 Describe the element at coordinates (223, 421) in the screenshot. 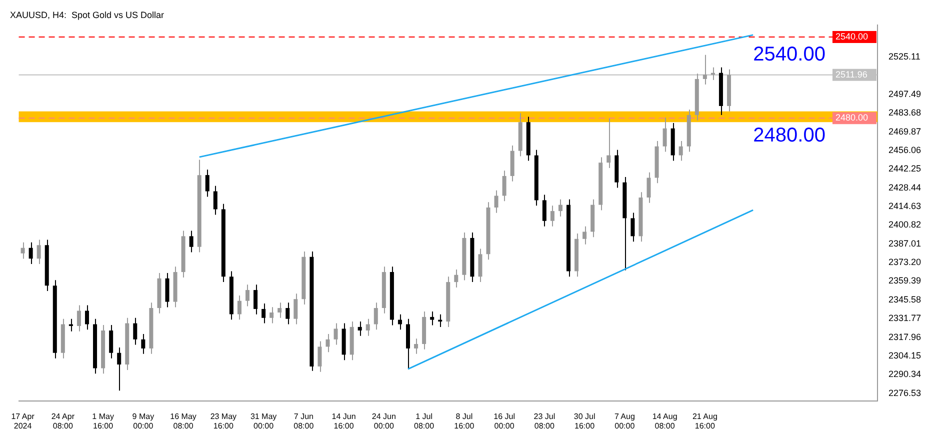

I see `x-tick-label: 23 May 16:00` at that location.